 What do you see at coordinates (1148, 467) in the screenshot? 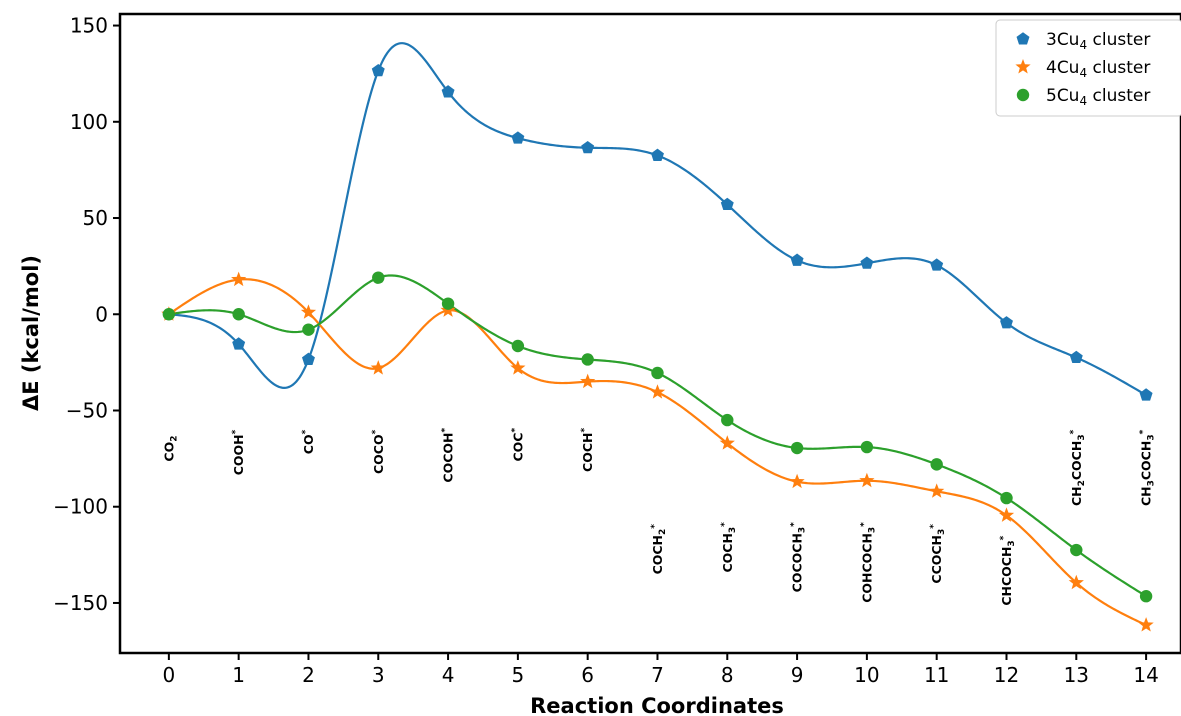
I see `species-label: CH3COCH3*` at bounding box center [1148, 467].